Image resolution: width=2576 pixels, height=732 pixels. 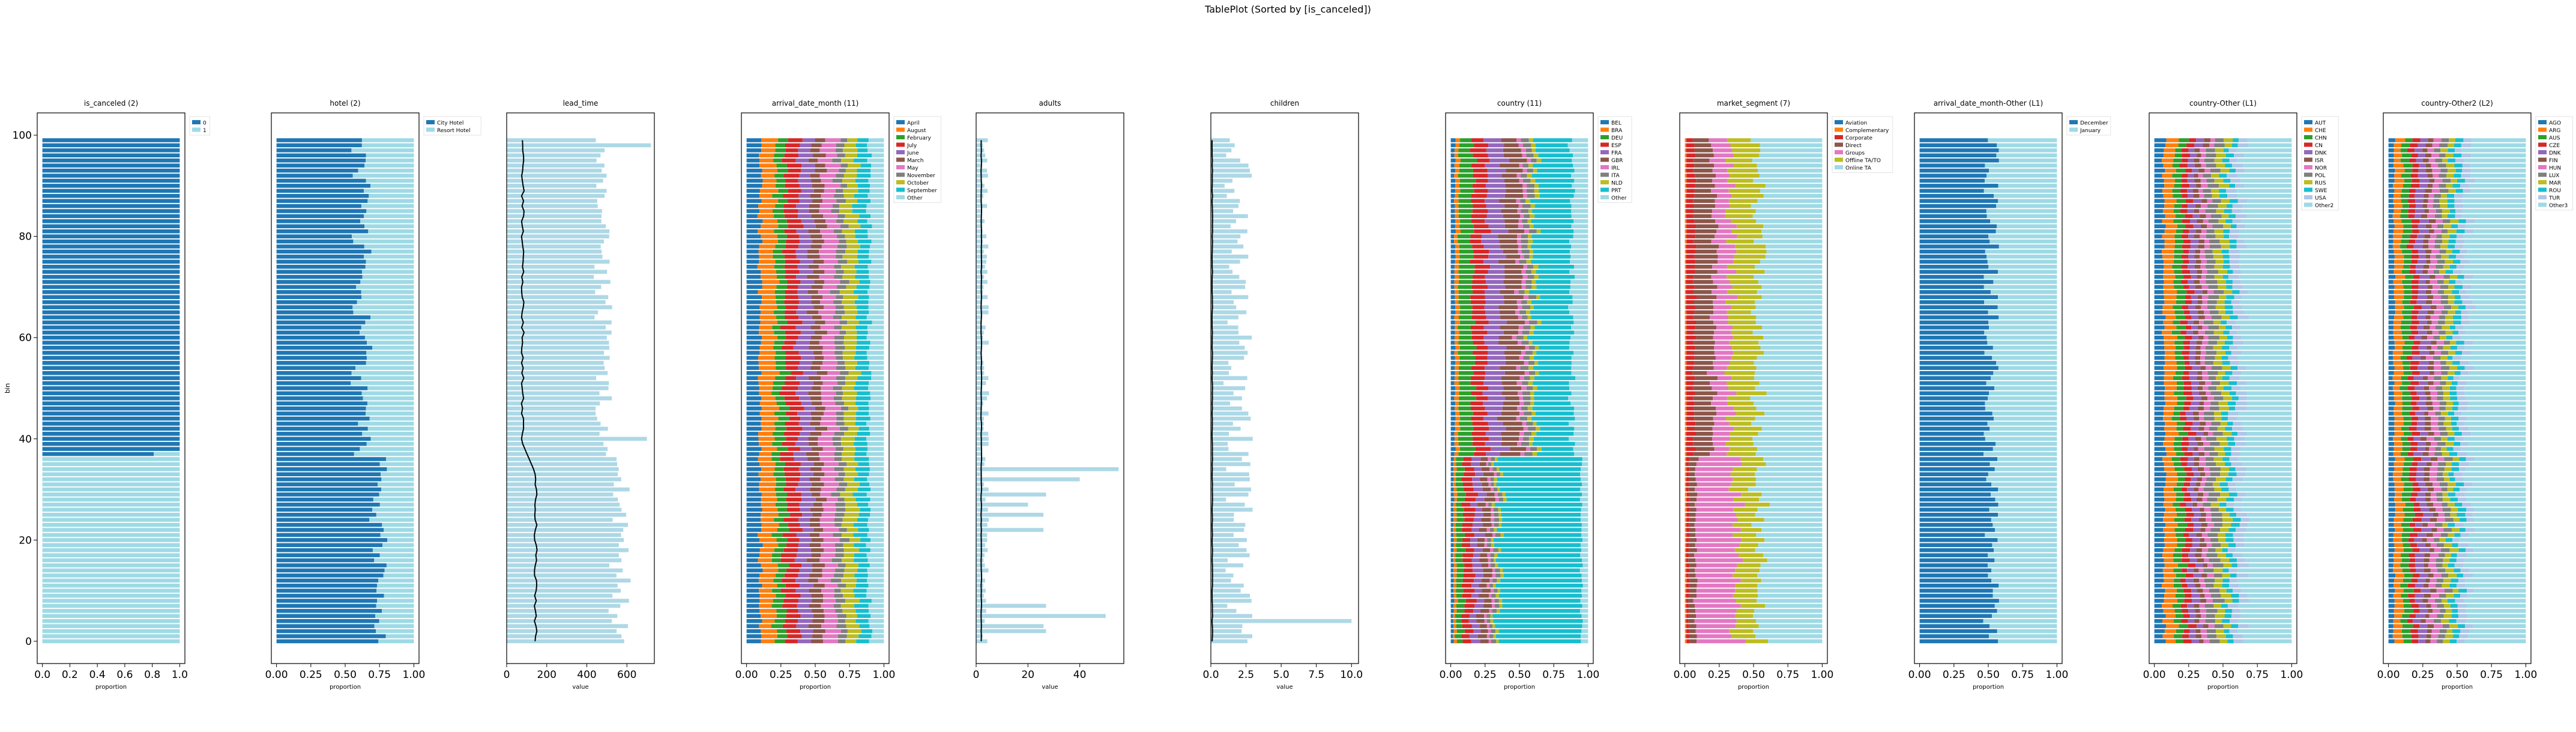 What do you see at coordinates (817, 509) in the screenshot?
I see `bar-segment-march` at bounding box center [817, 509].